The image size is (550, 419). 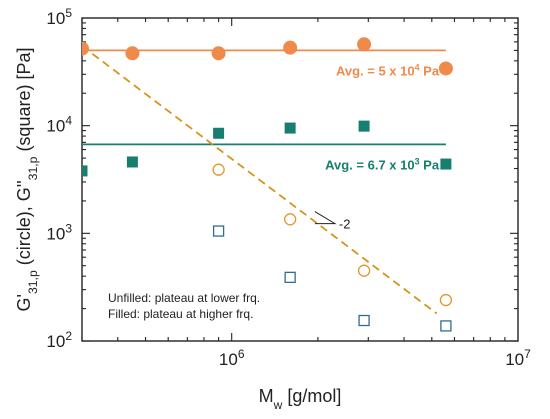 I want to click on slope-indicator, so click(x=325, y=218).